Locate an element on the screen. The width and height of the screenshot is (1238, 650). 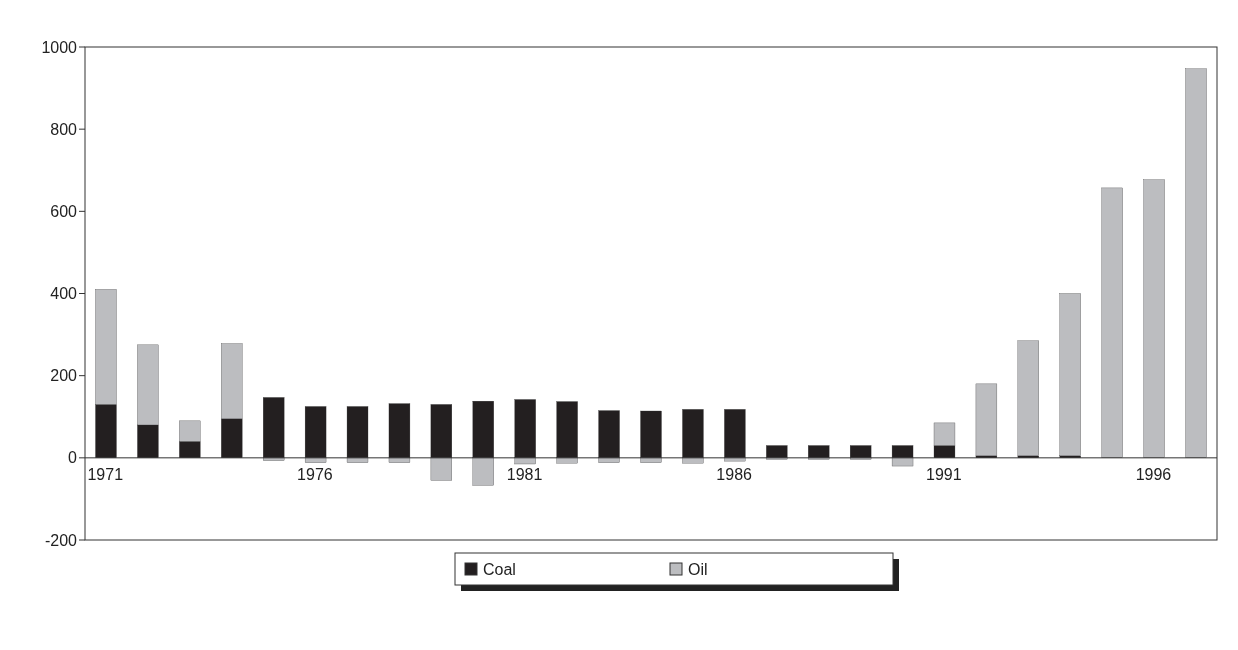
y-tick-label: 800 is located at coordinates (64, 129).